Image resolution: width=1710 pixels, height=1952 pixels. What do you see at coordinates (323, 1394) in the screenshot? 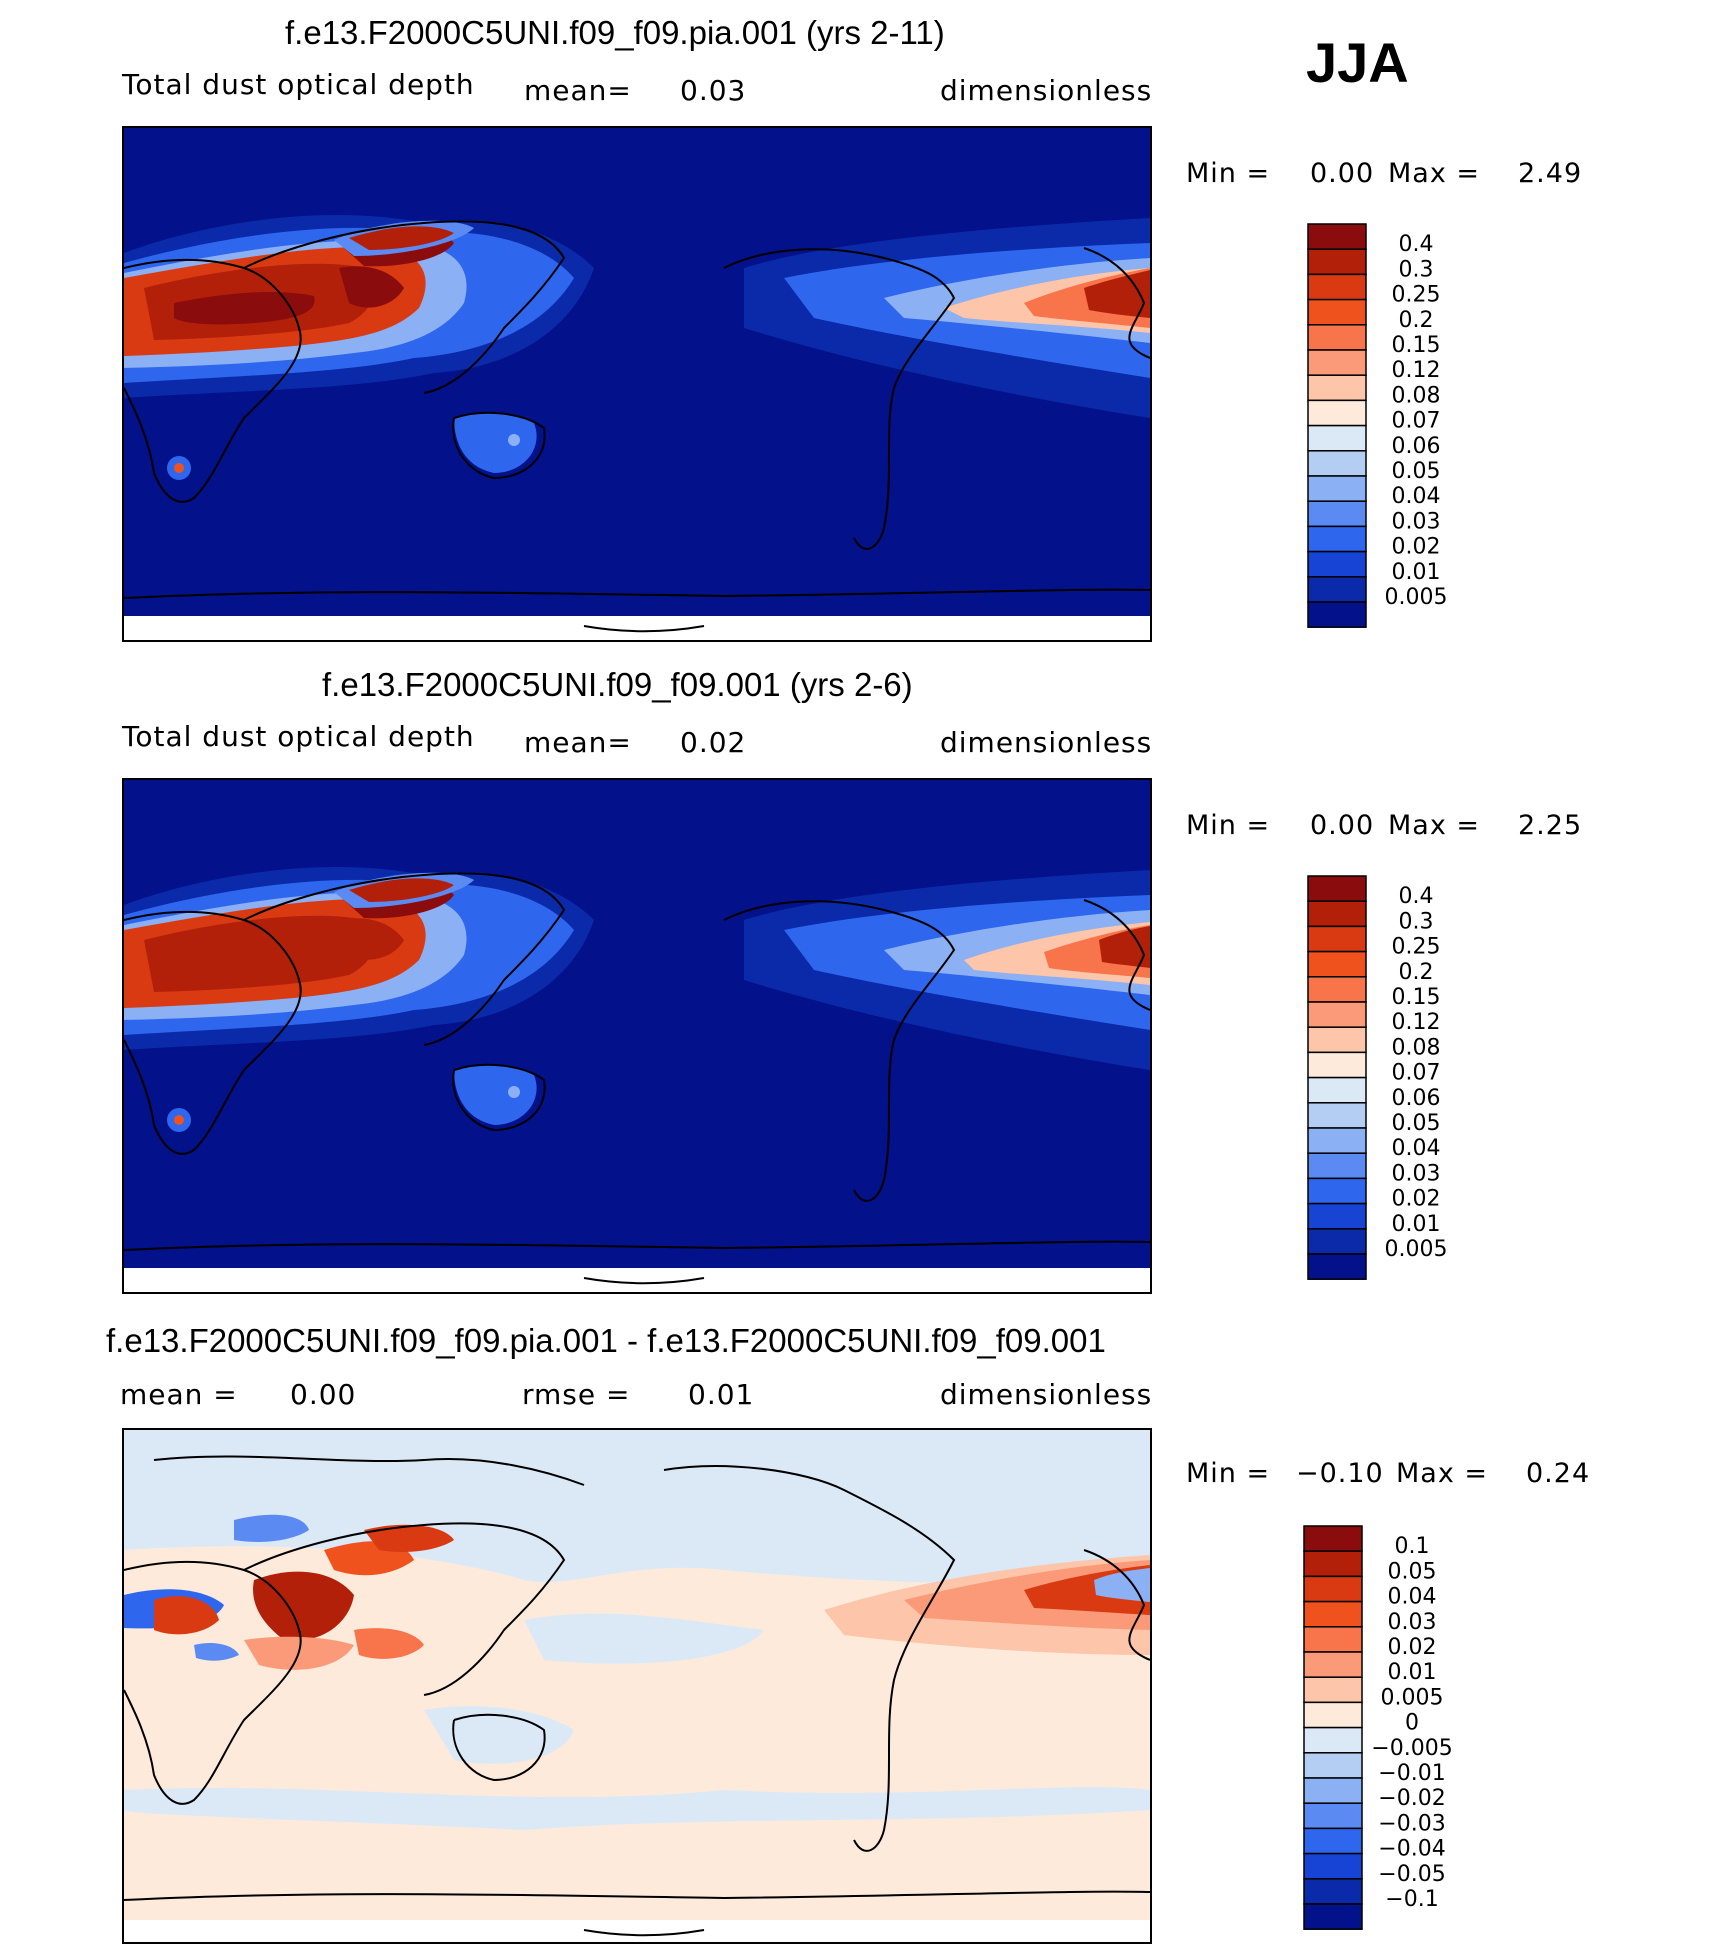
I see `panel-3-mean-value: 0.00` at bounding box center [323, 1394].